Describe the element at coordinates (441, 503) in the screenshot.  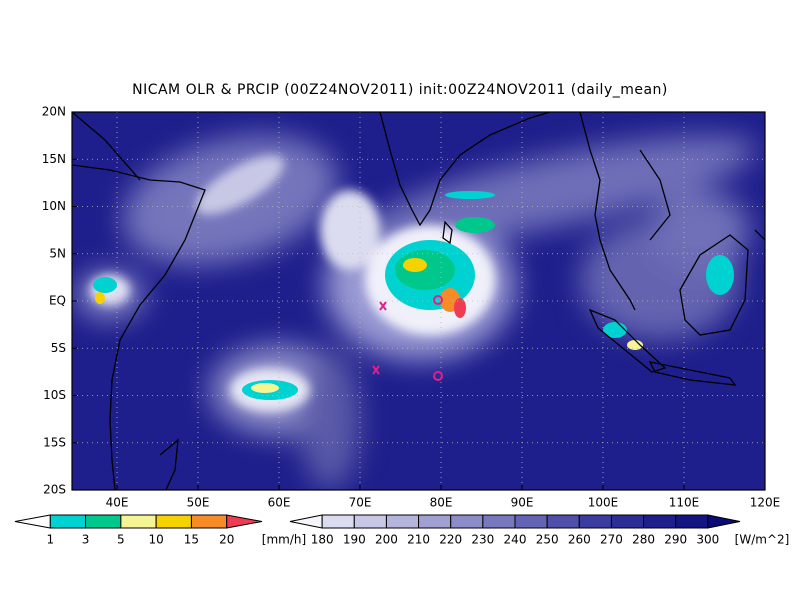
I see `lon-label: 80E` at that location.